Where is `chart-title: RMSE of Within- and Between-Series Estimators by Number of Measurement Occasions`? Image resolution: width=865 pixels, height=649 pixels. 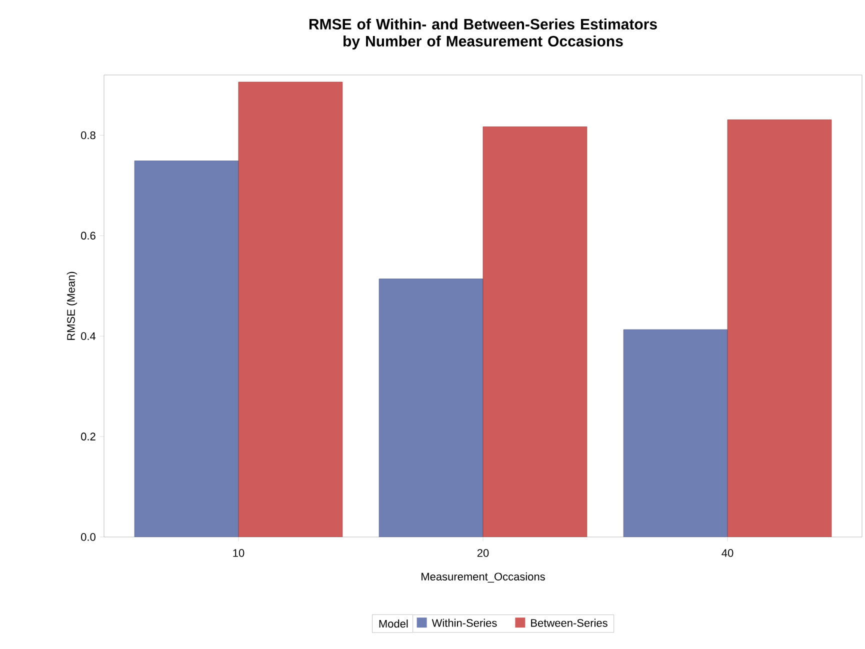 chart-title: RMSE of Within- and Between-Series Estimators by Number of Measurement Occasions is located at coordinates (483, 34).